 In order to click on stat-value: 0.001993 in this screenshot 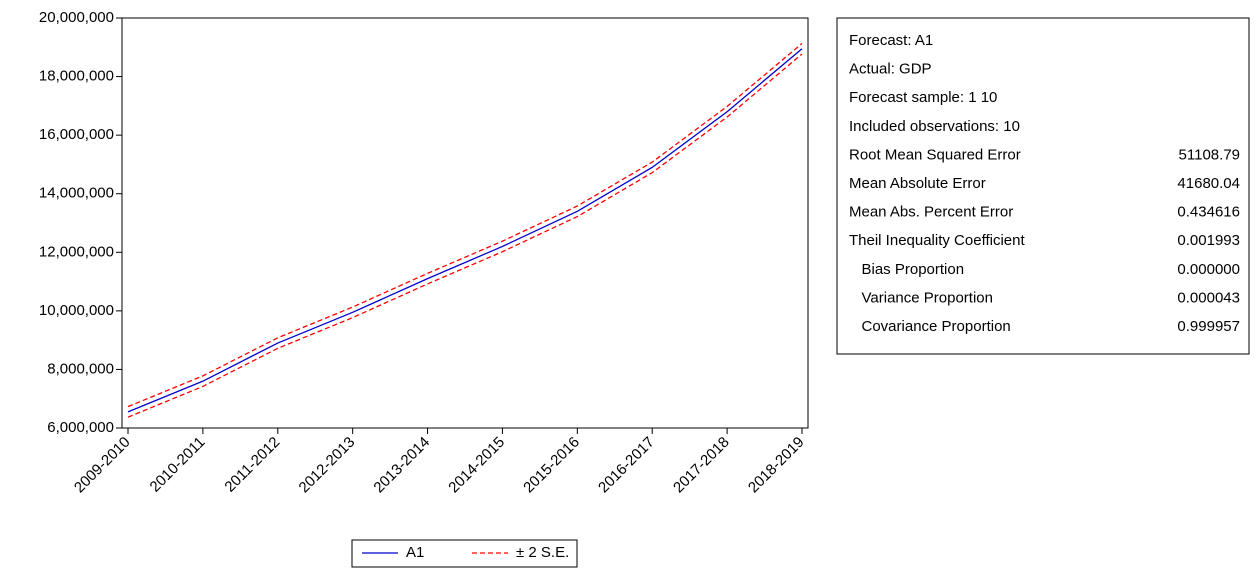, I will do `click(1208, 240)`.